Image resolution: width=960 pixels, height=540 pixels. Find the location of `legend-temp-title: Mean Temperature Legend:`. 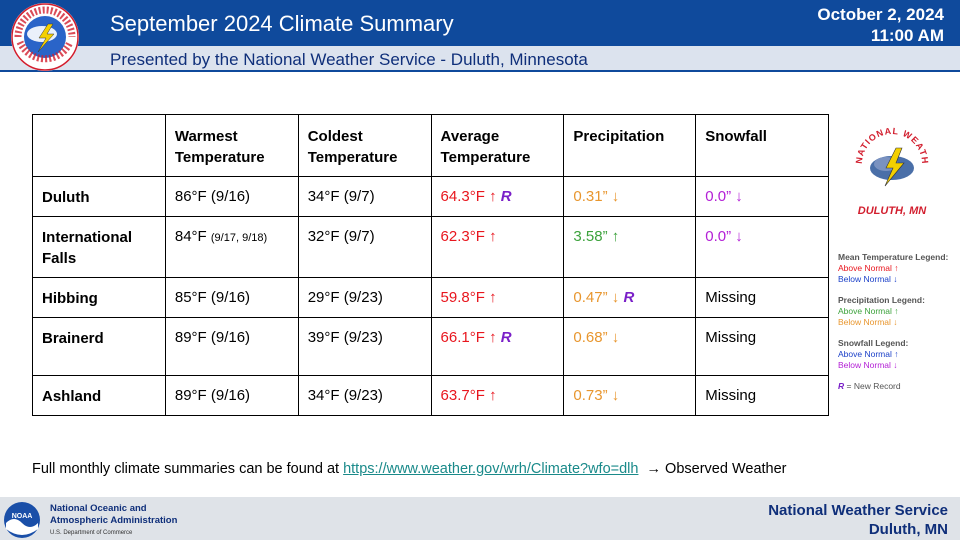

legend-temp-title: Mean Temperature Legend: is located at coordinates (893, 257).